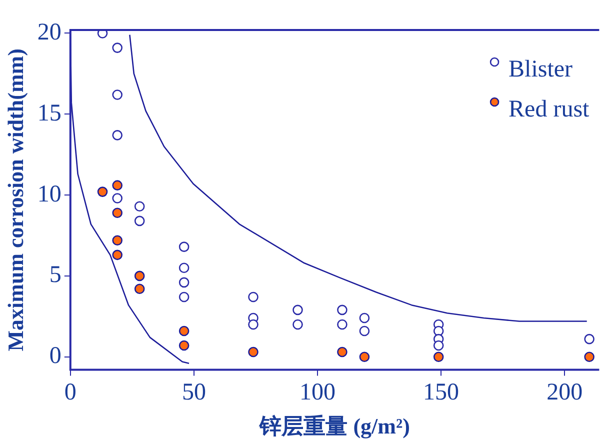 The height and width of the screenshot is (445, 605). Describe the element at coordinates (49, 113) in the screenshot. I see `y-tick-label: 15` at that location.